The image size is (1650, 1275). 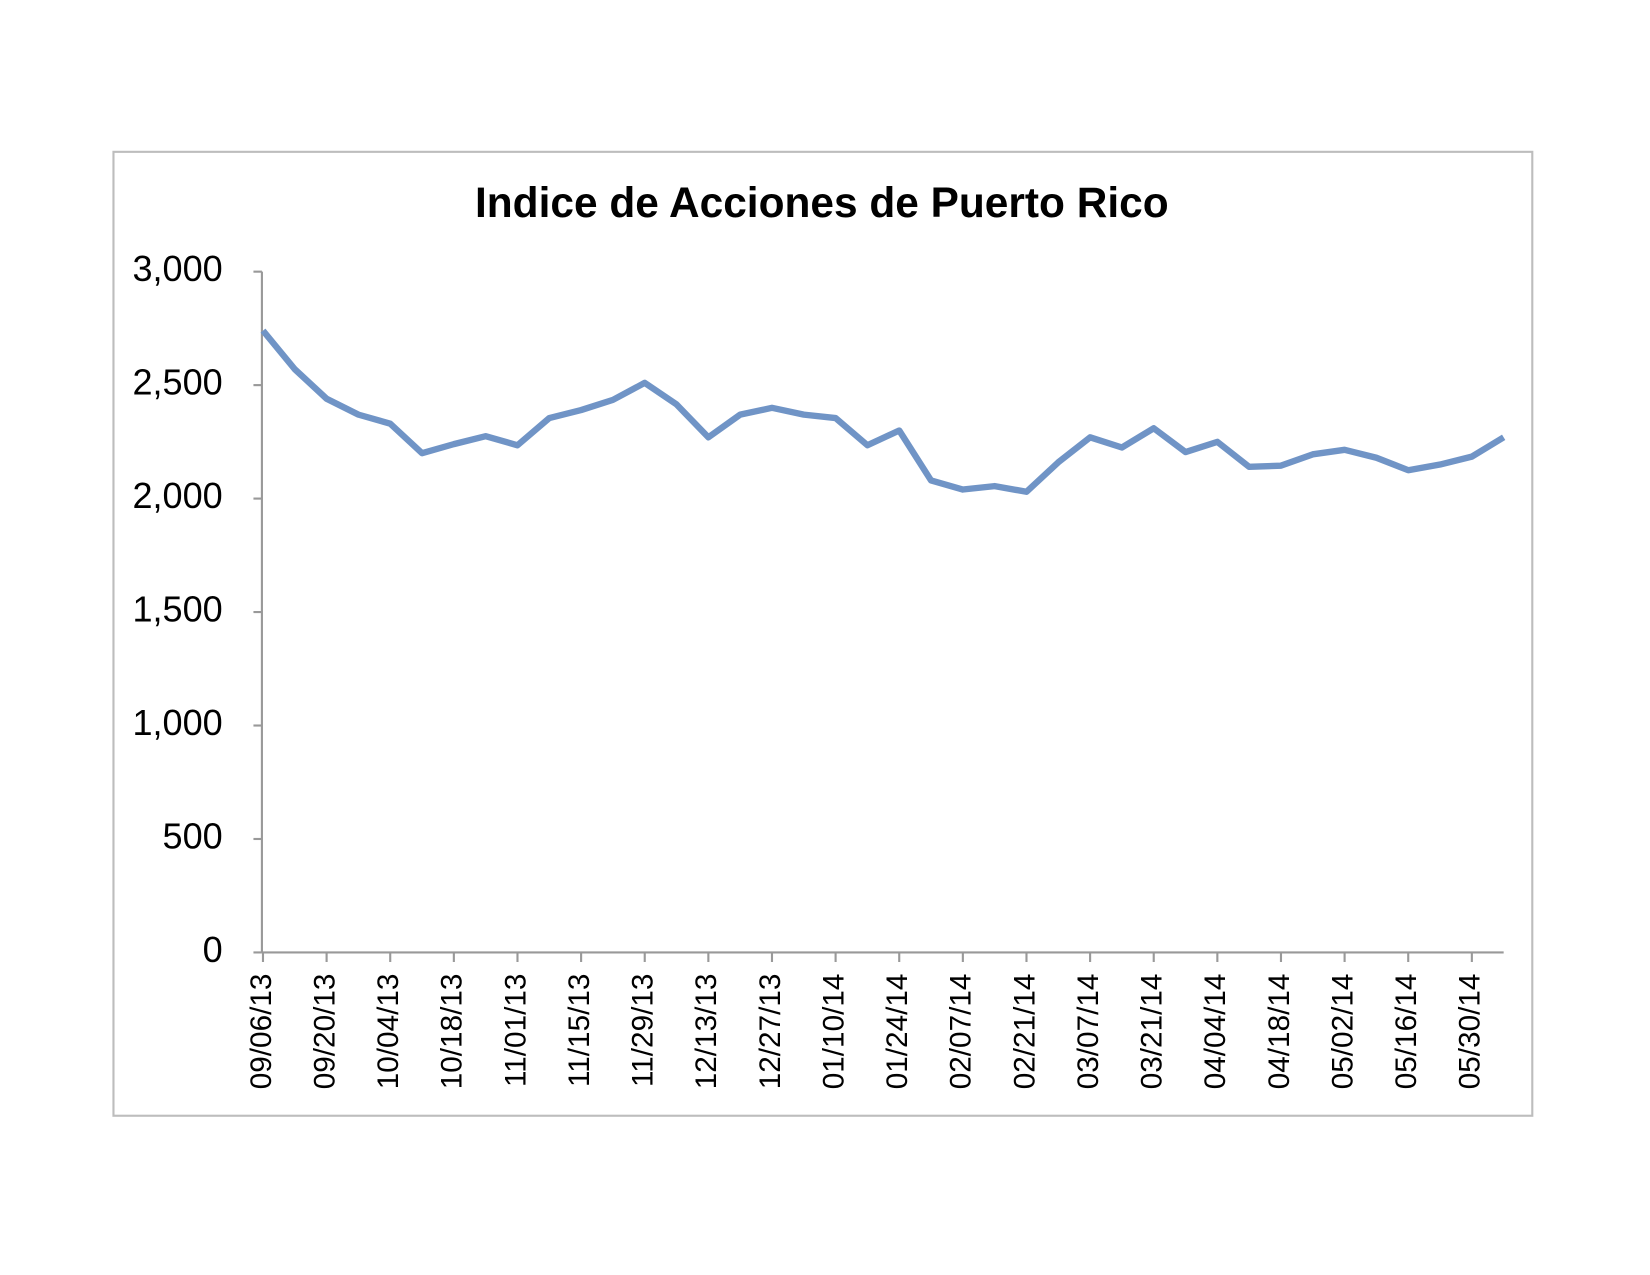 What do you see at coordinates (324, 1032) in the screenshot?
I see `x-tick-label: 09/20/13` at bounding box center [324, 1032].